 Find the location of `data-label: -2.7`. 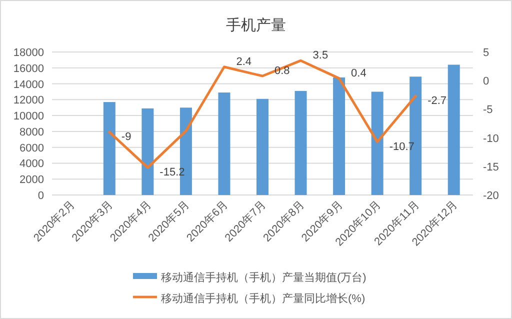

data-label: -2.7 is located at coordinates (437, 101).